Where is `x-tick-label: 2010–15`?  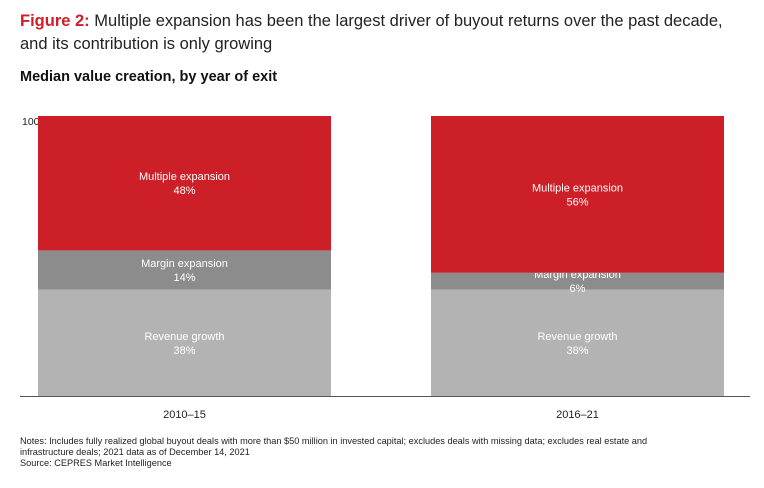 x-tick-label: 2010–15 is located at coordinates (184, 415).